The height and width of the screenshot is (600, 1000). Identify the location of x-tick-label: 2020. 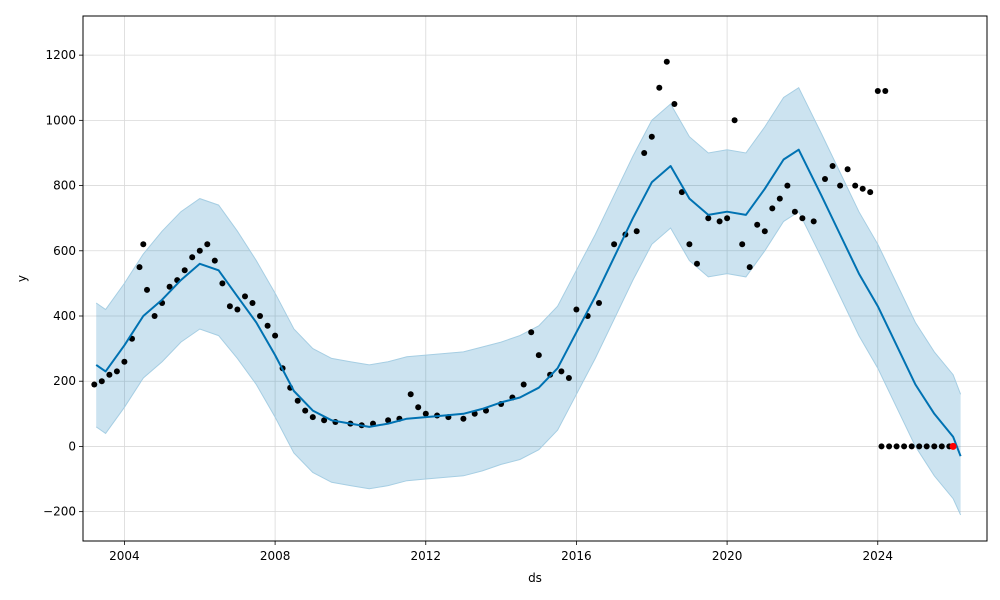
(727, 556).